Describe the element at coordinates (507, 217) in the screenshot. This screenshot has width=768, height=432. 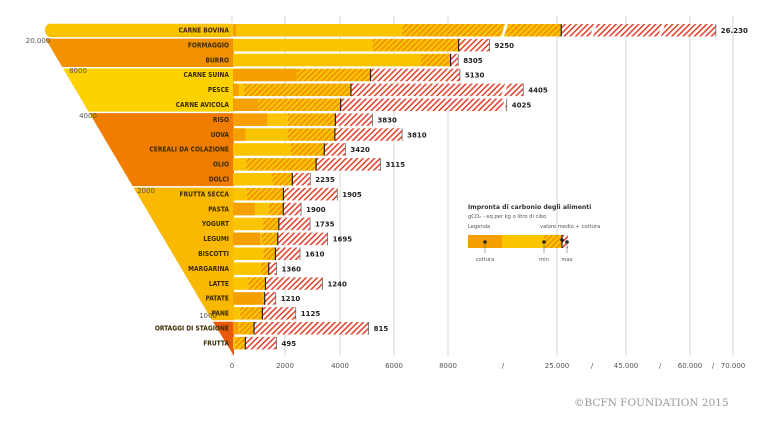
I see `legend-subtitle: gCO₂ - eq per kg o litro di cibo` at that location.